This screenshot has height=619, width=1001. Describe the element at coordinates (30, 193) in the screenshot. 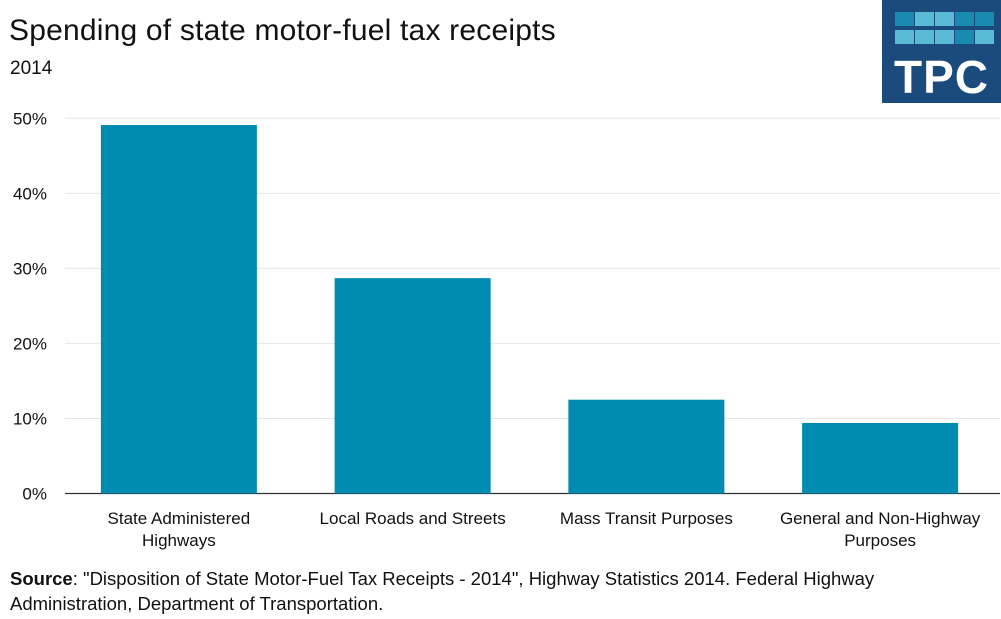

I see `y-tick-label: 40%` at that location.